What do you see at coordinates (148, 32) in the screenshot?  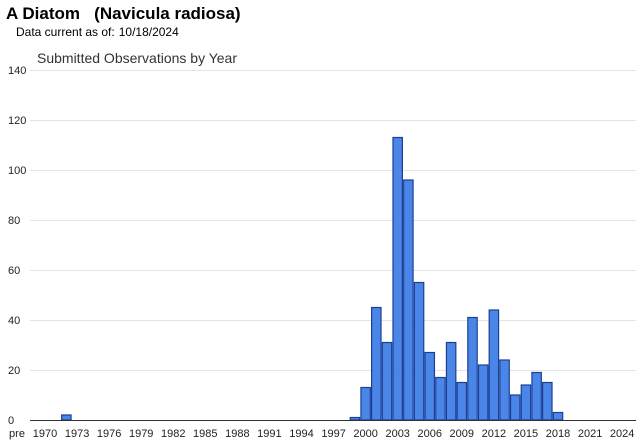 I see `data-current-date: 10/18/2024` at bounding box center [148, 32].